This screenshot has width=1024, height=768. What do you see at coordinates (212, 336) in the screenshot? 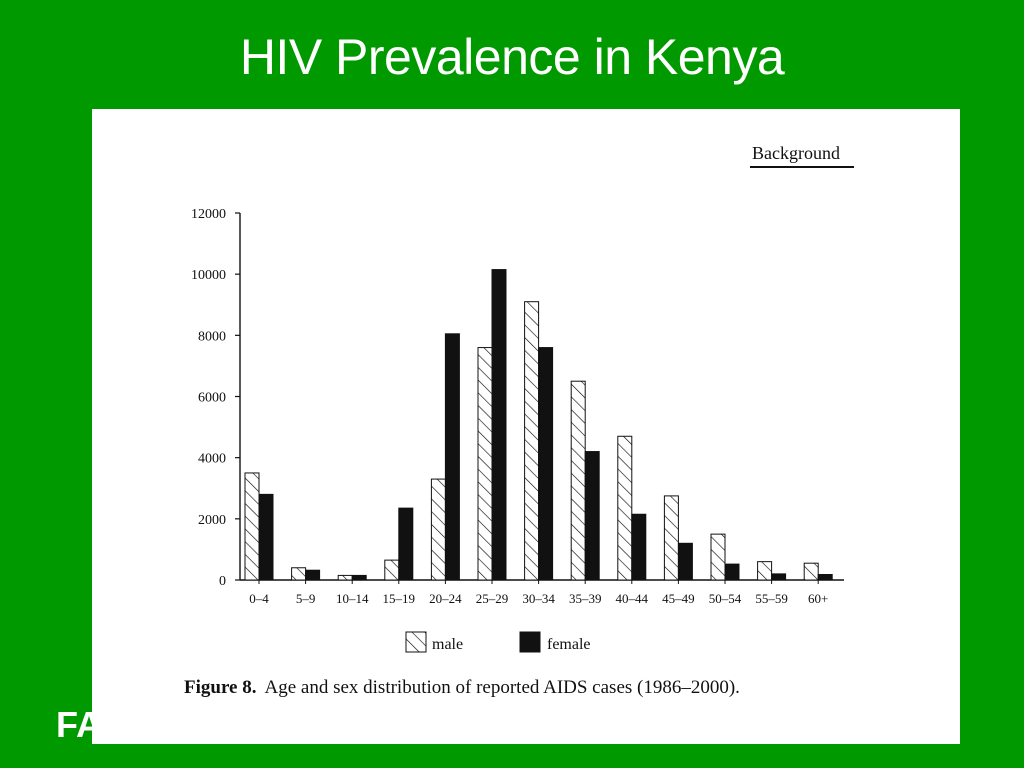
I see `y-tick-label: 8000` at bounding box center [212, 336].